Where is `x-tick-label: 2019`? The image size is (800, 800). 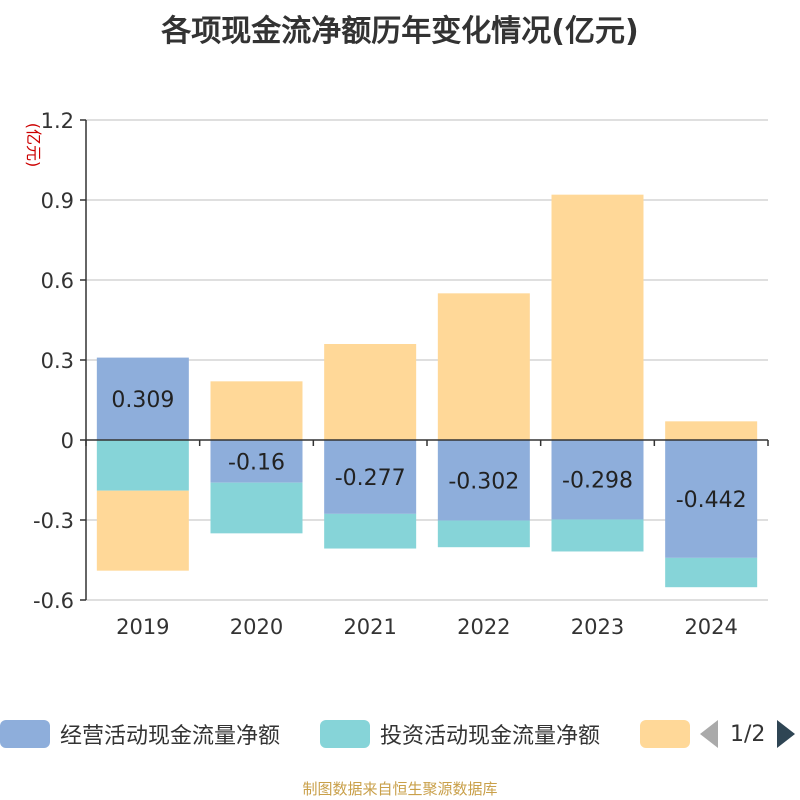
x-tick-label: 2019 is located at coordinates (142, 627).